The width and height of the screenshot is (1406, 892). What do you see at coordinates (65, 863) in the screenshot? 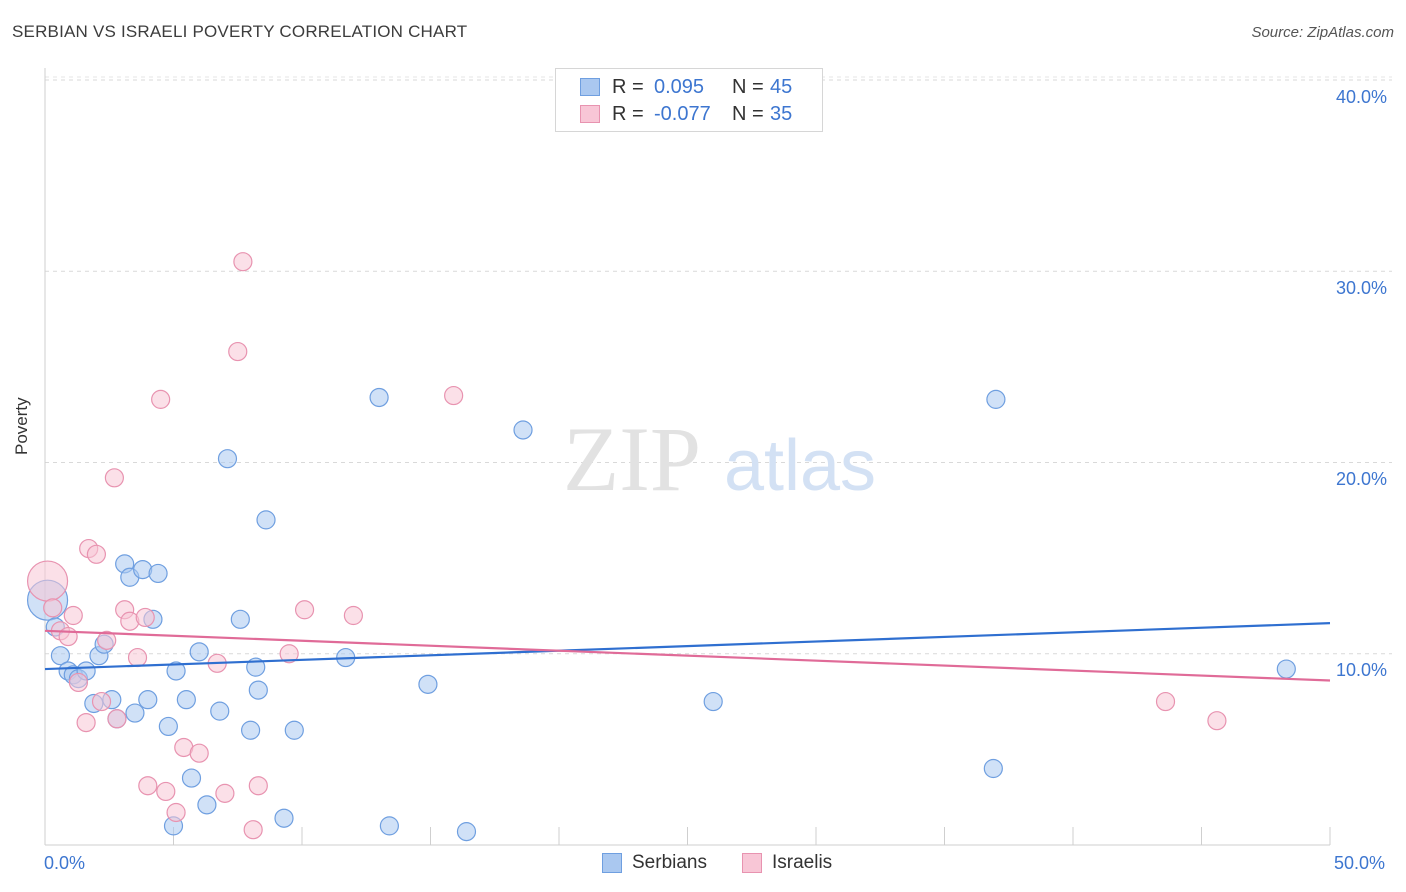
I see `x-min-label: 0.0%` at bounding box center [65, 863].